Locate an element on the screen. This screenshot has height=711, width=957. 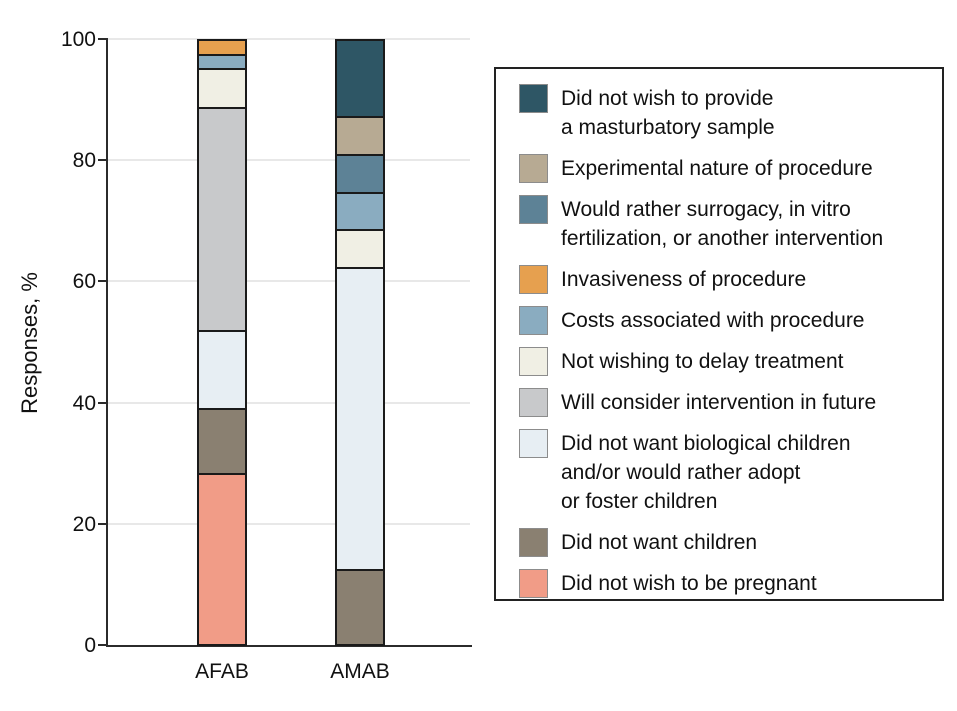
legend-item-experimental: Experimental nature of procedure is located at coordinates (723, 168).